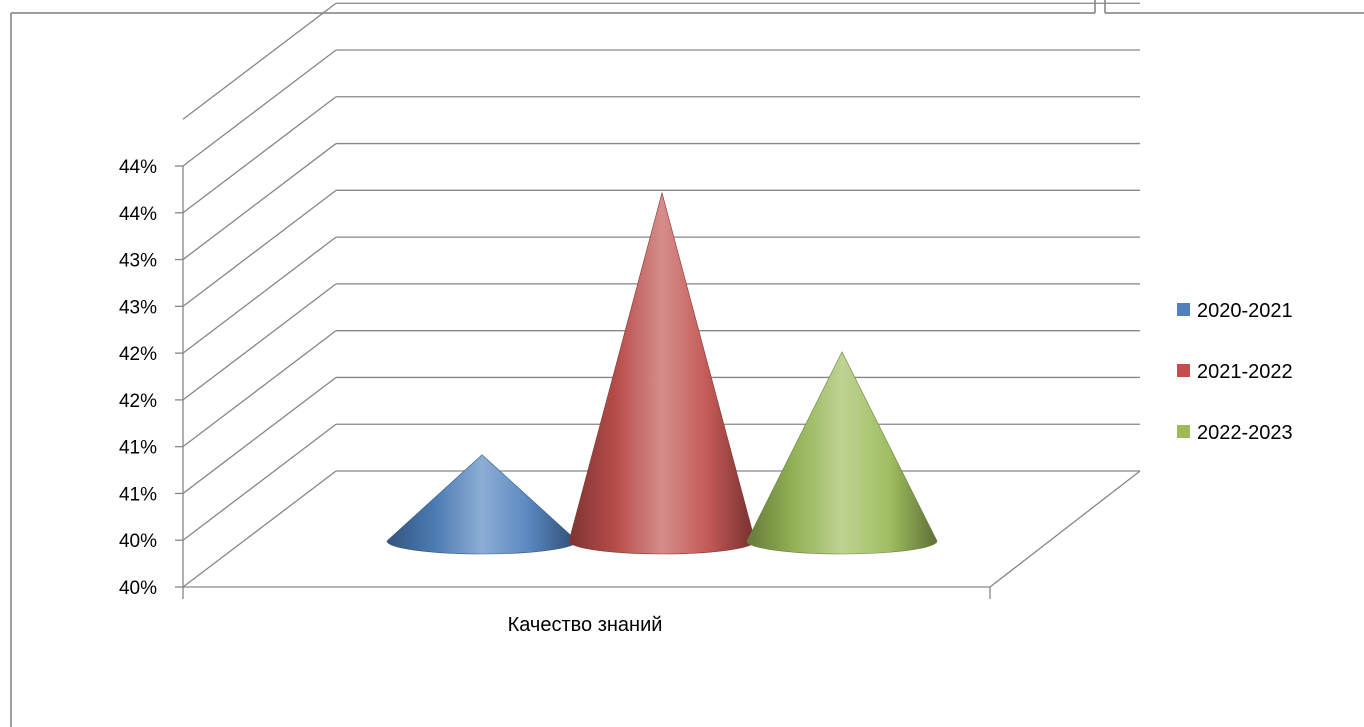 The height and width of the screenshot is (727, 1364). I want to click on floor-right-edge, so click(1065, 529).